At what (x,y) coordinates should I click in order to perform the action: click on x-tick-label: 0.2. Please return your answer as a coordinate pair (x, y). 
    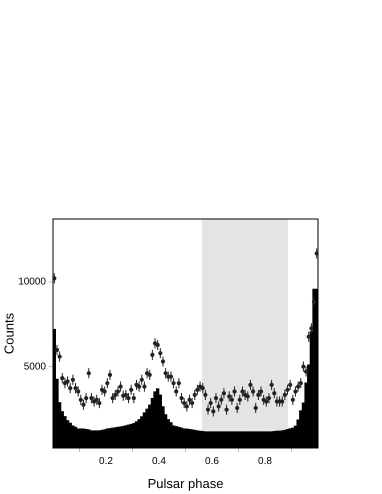
    Looking at the image, I should click on (106, 461).